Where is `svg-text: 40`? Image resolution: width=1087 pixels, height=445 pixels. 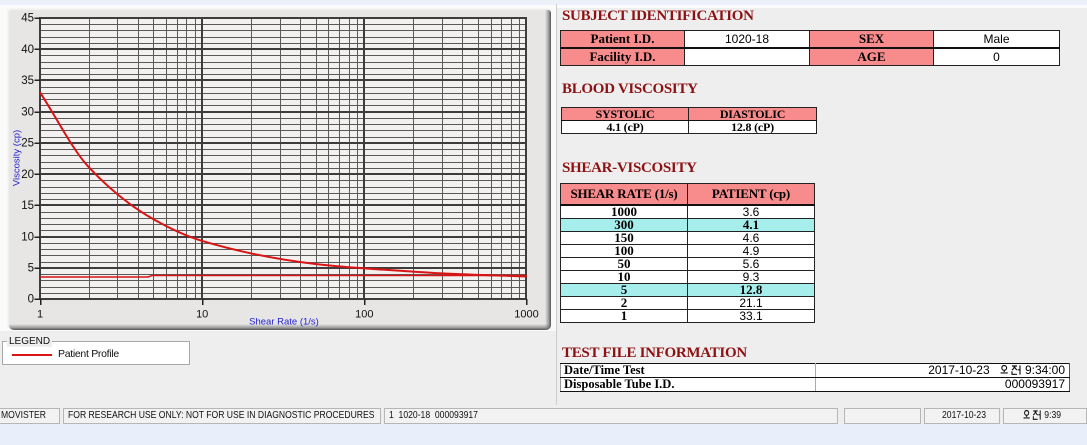 svg-text: 40 is located at coordinates (27, 50).